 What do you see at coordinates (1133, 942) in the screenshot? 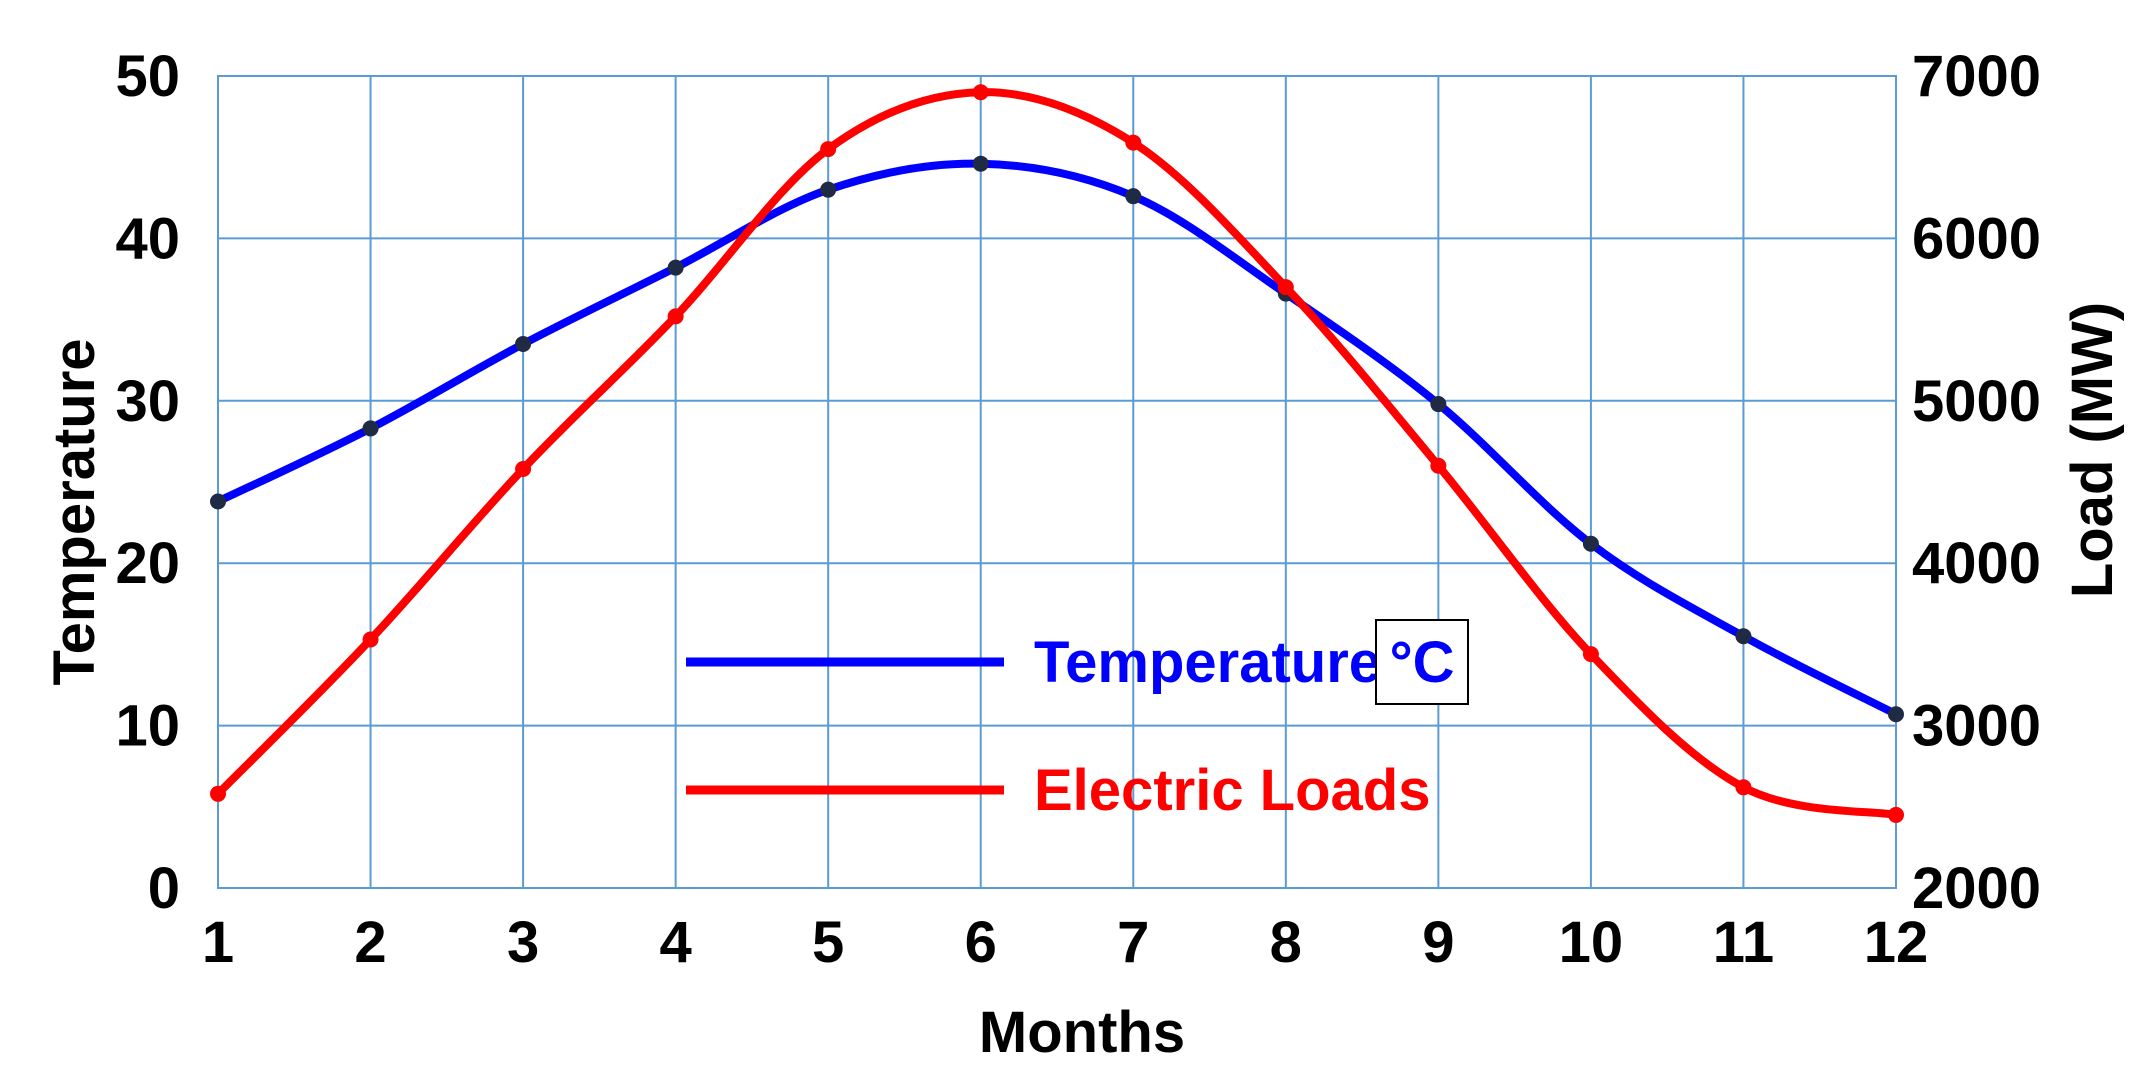
I see `x-tick-label-7: 7` at bounding box center [1133, 942].